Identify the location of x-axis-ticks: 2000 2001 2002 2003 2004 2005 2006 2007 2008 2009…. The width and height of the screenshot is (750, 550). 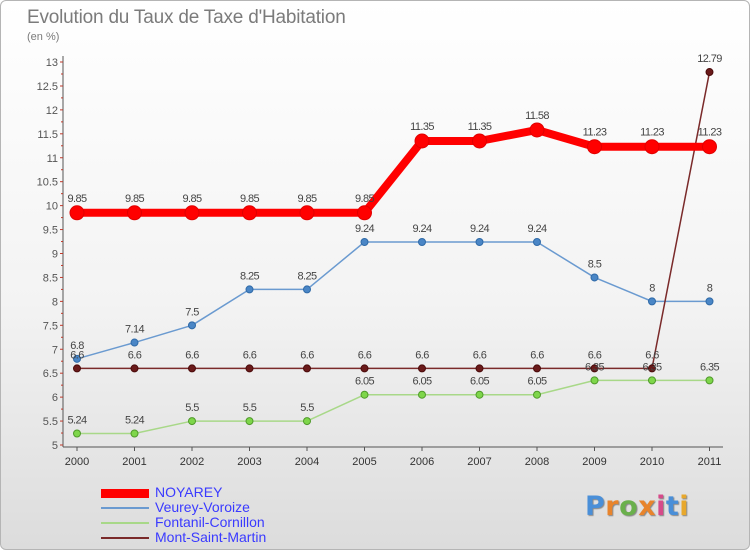
(393, 457).